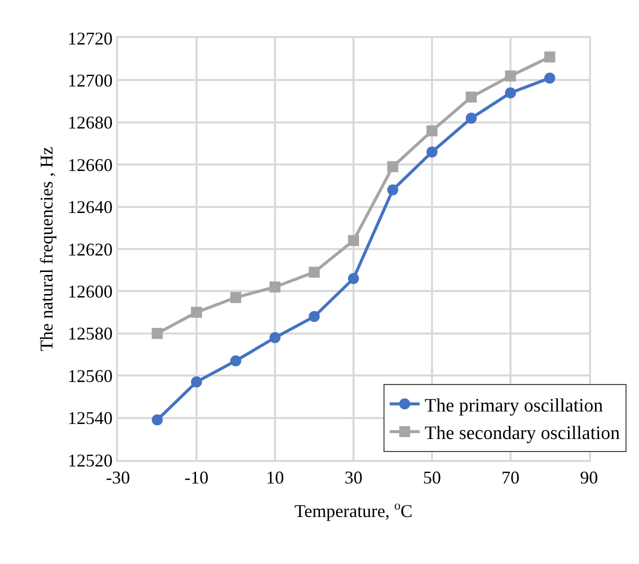  I want to click on x-tick-label: -10, so click(196, 477).